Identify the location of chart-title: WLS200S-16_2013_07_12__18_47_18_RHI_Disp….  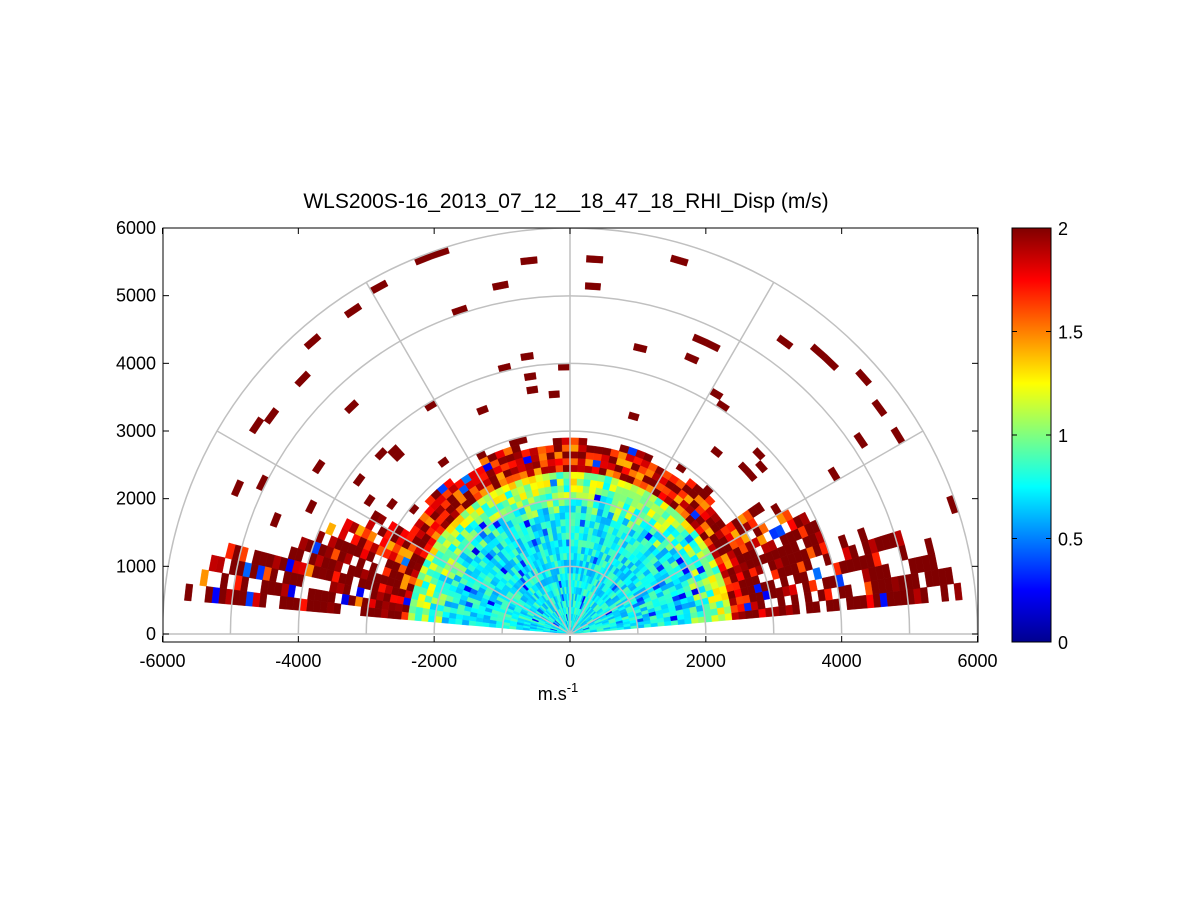
(565, 201).